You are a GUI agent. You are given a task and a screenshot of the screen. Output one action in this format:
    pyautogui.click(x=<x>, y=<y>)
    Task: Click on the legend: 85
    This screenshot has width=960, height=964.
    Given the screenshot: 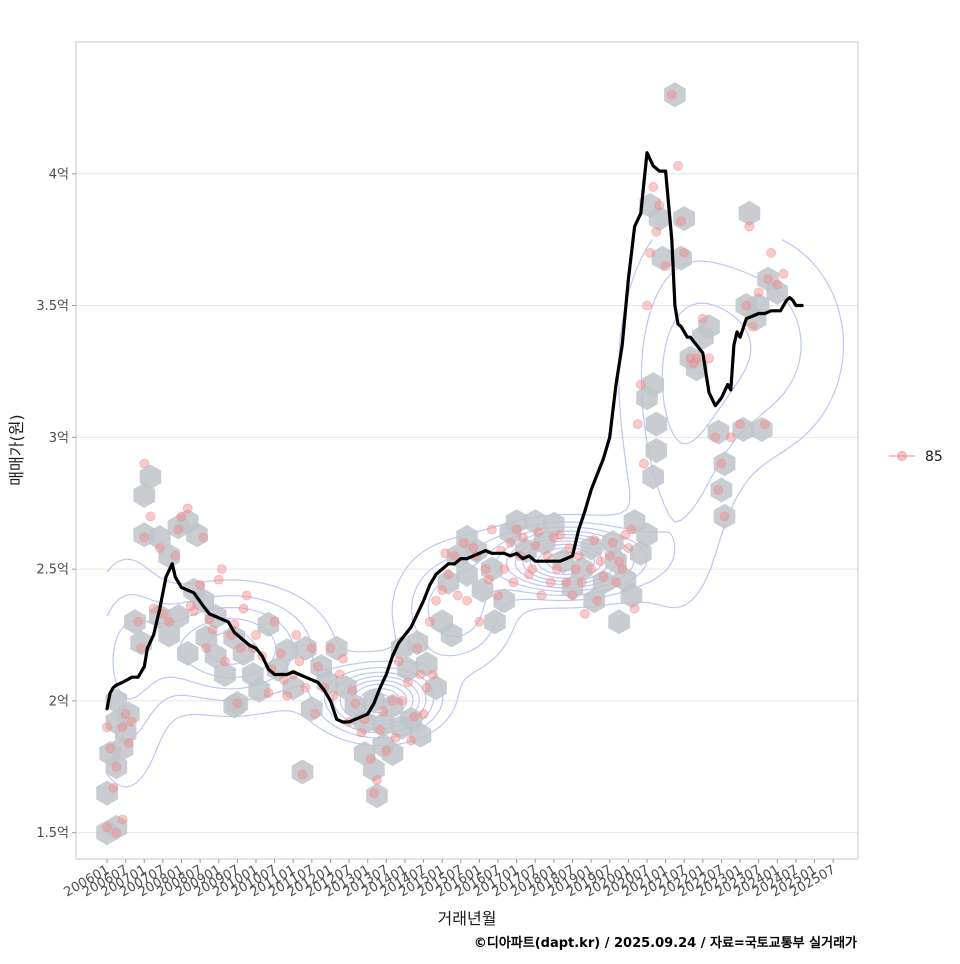 What is the action you would take?
    pyautogui.click(x=916, y=457)
    